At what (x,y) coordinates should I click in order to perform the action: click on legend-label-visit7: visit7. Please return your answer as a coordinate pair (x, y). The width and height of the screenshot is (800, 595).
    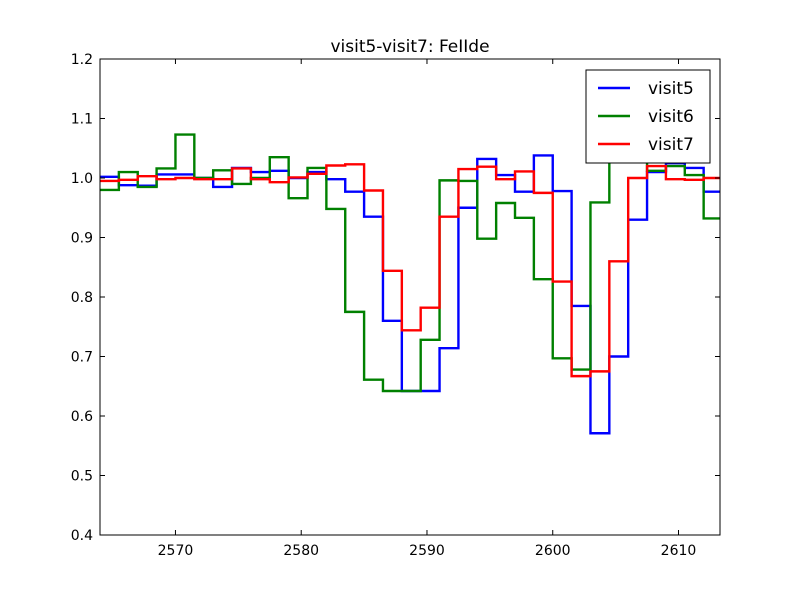
    Looking at the image, I should click on (671, 145).